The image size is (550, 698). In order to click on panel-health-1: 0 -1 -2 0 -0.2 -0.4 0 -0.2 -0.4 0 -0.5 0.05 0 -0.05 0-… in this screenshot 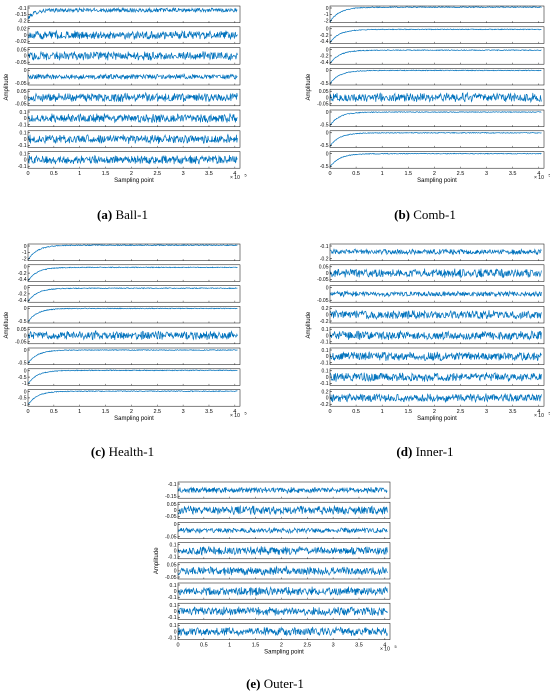, I will do `click(123, 350)`.